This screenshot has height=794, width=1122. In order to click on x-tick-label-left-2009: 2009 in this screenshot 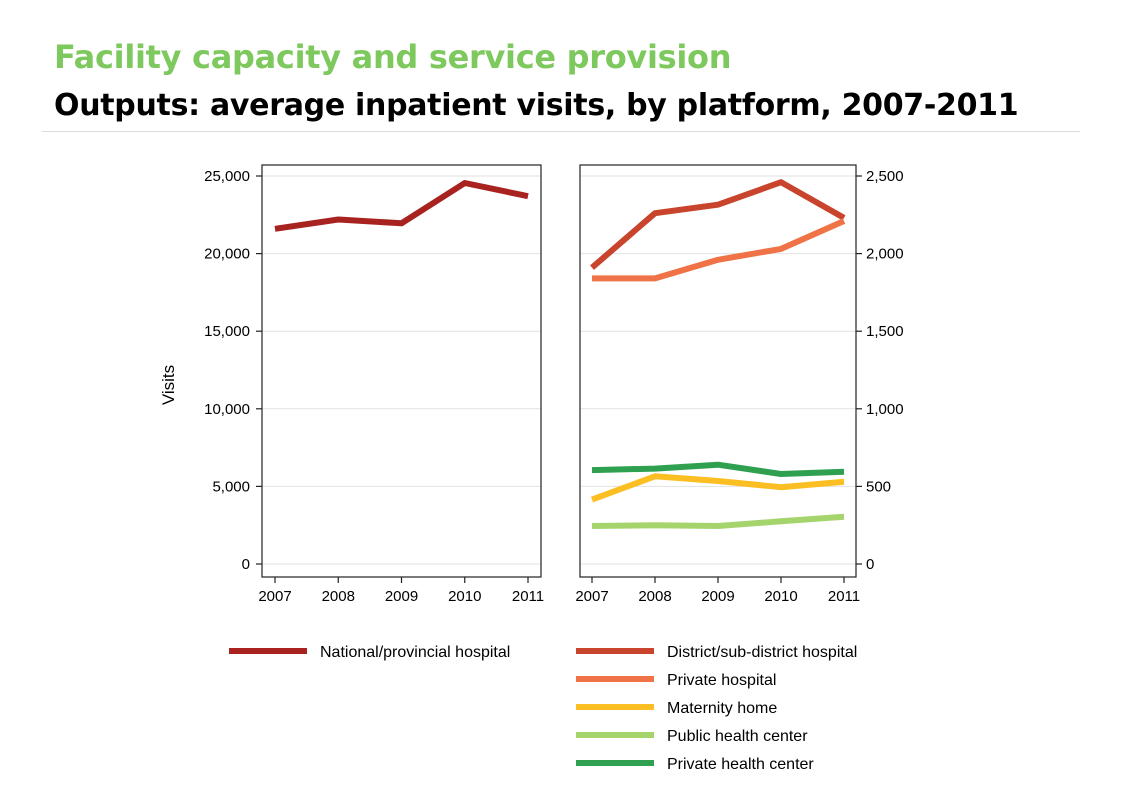, I will do `click(401, 596)`.